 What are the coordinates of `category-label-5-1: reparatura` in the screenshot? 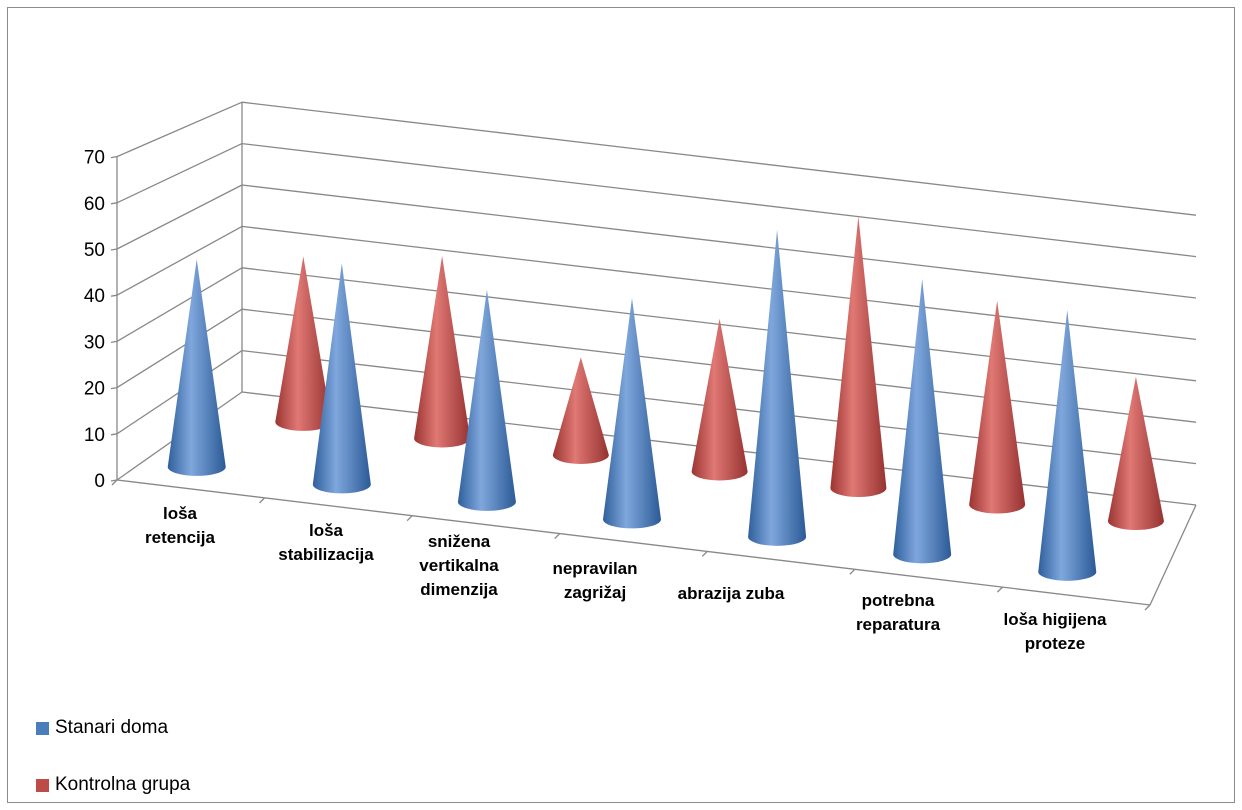 It's located at (898, 624).